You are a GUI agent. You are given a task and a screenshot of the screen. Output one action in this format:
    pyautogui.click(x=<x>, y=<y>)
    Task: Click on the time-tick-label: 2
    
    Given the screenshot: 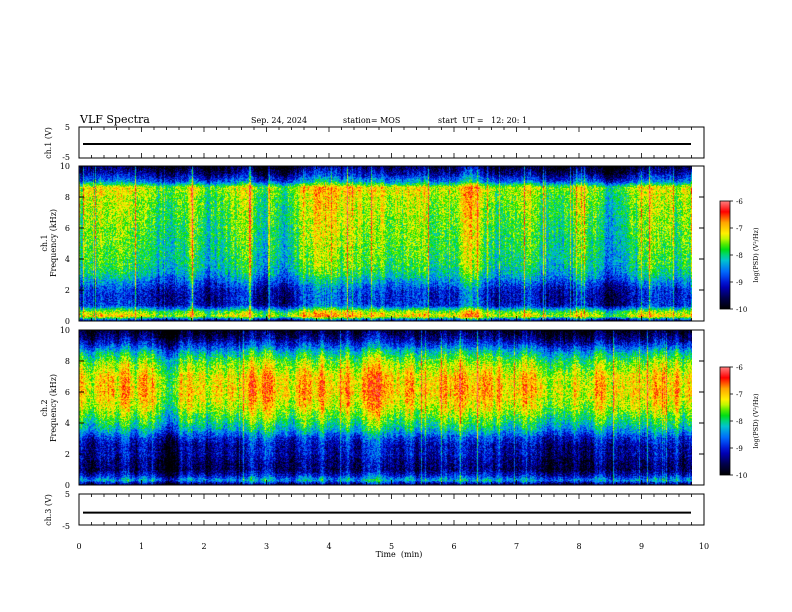 What is the action you would take?
    pyautogui.click(x=203, y=546)
    